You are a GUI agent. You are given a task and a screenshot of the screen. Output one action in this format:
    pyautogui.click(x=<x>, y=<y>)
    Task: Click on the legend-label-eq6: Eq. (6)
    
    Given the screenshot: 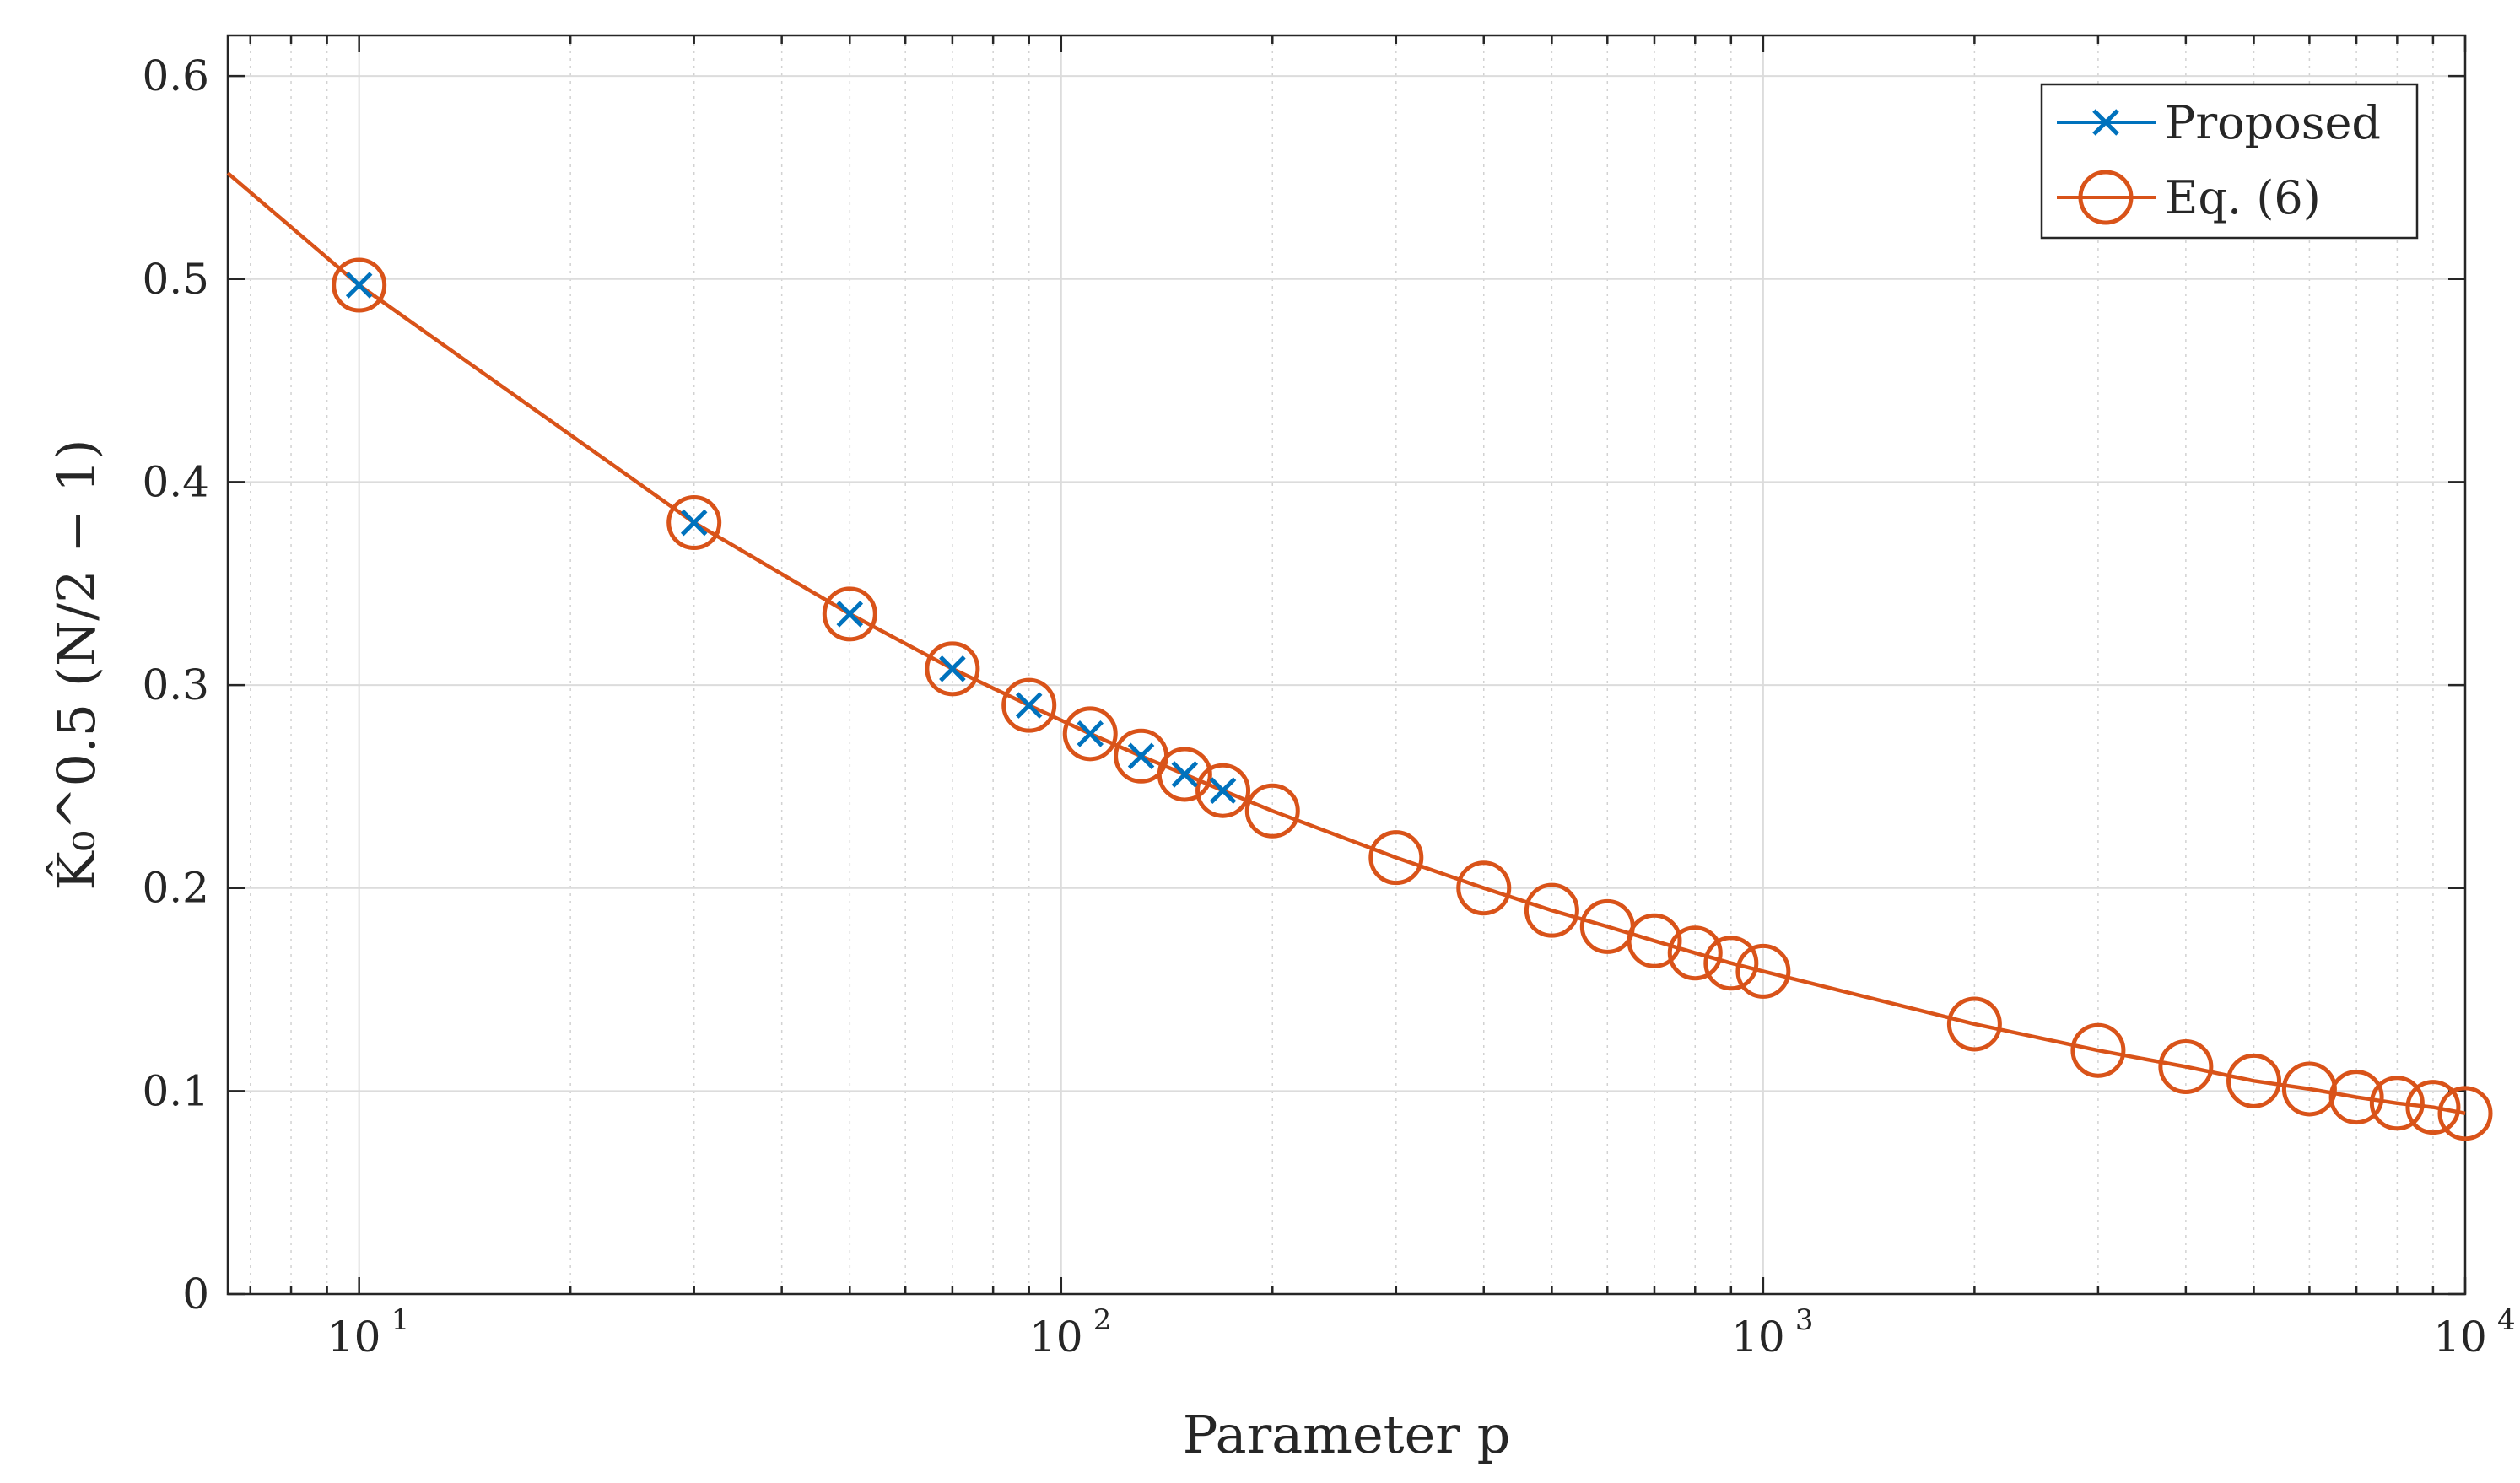 What is the action you would take?
    pyautogui.click(x=2243, y=197)
    